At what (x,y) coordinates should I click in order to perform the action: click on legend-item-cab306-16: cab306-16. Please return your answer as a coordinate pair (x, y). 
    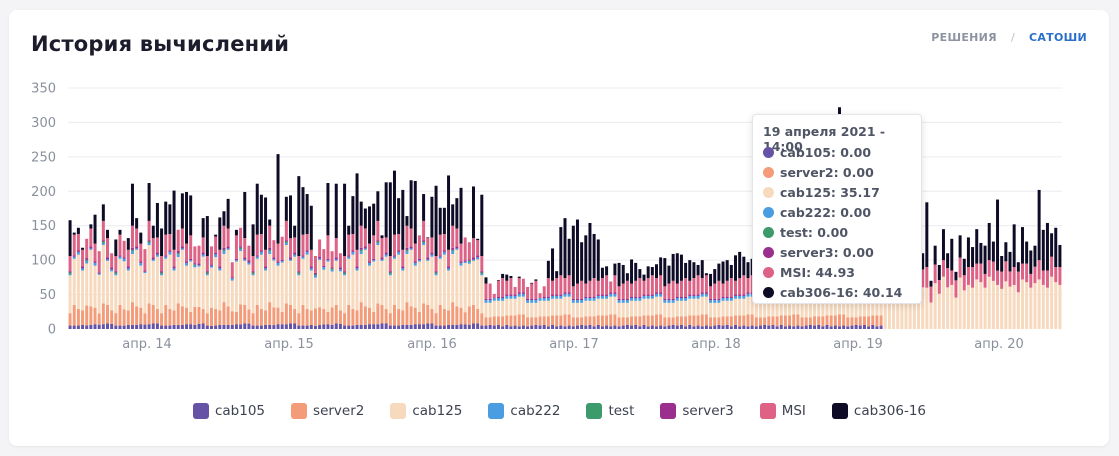
    Looking at the image, I should click on (878, 411).